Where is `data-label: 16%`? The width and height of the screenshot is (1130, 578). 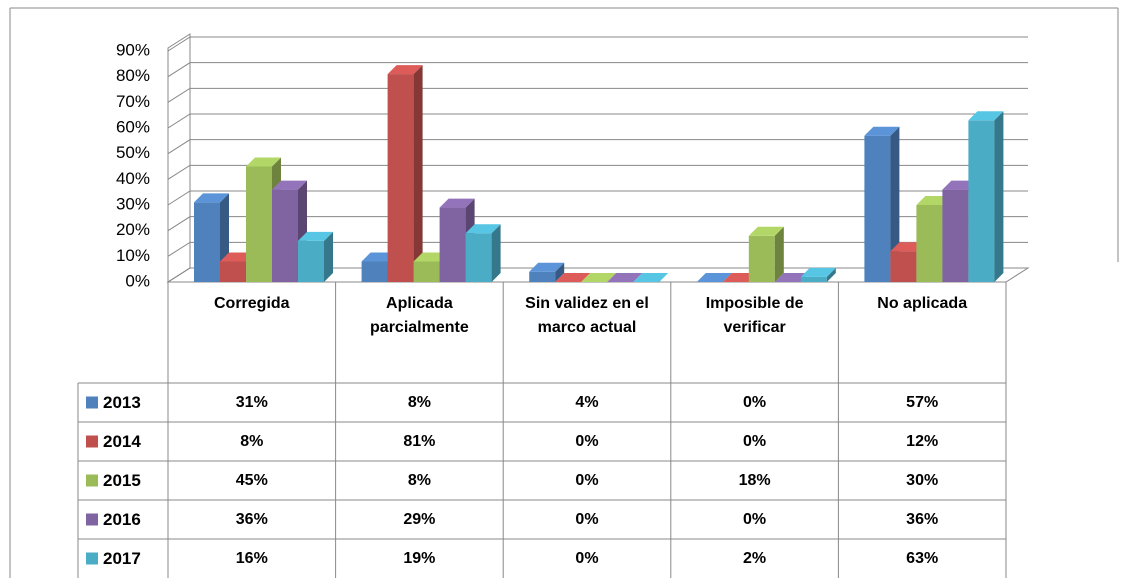 data-label: 16% is located at coordinates (251, 558).